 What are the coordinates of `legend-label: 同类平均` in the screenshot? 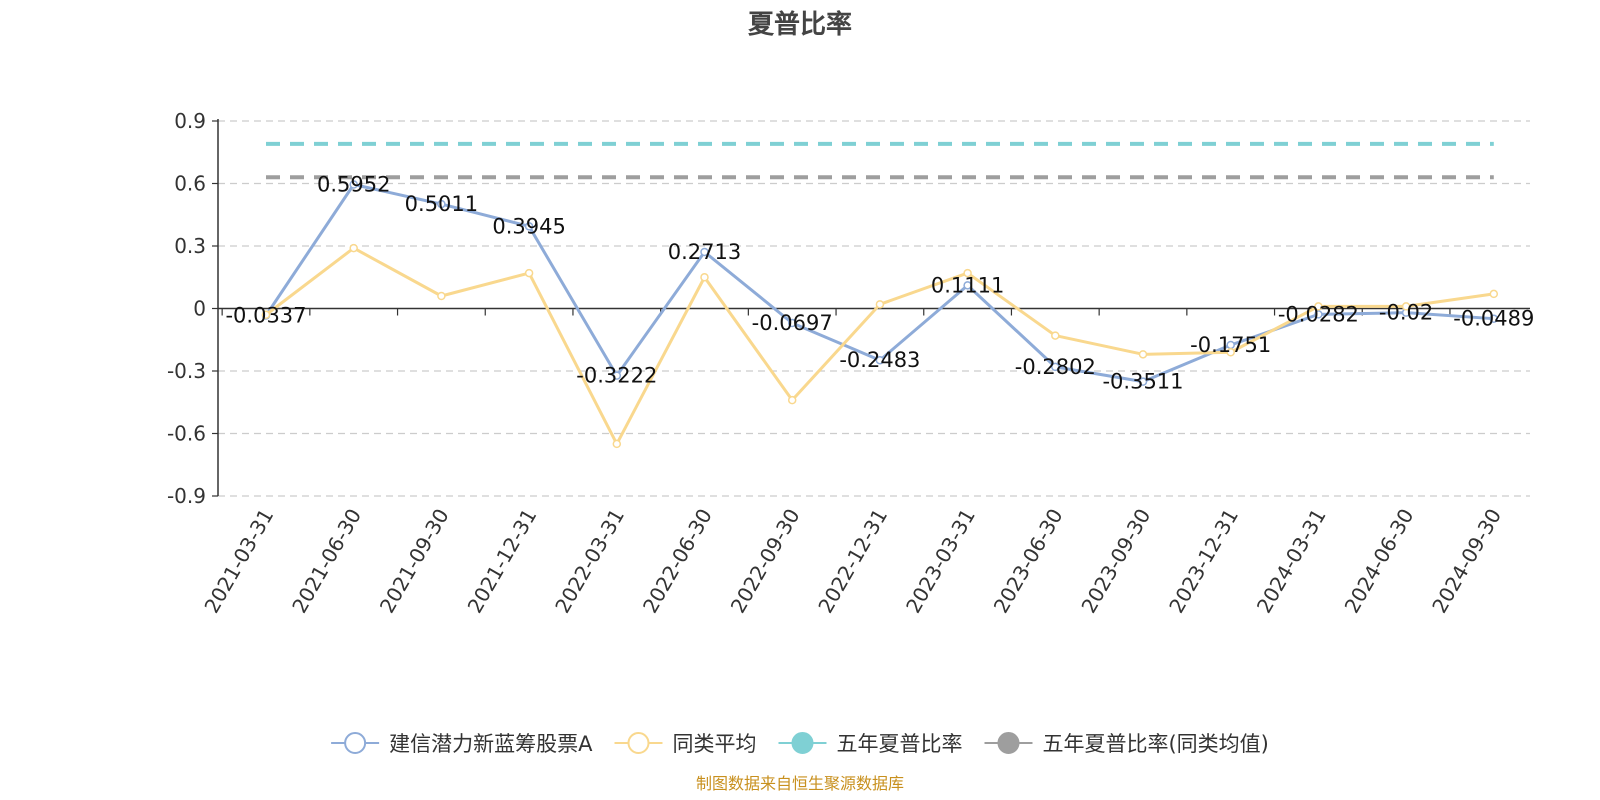 It's located at (714, 744).